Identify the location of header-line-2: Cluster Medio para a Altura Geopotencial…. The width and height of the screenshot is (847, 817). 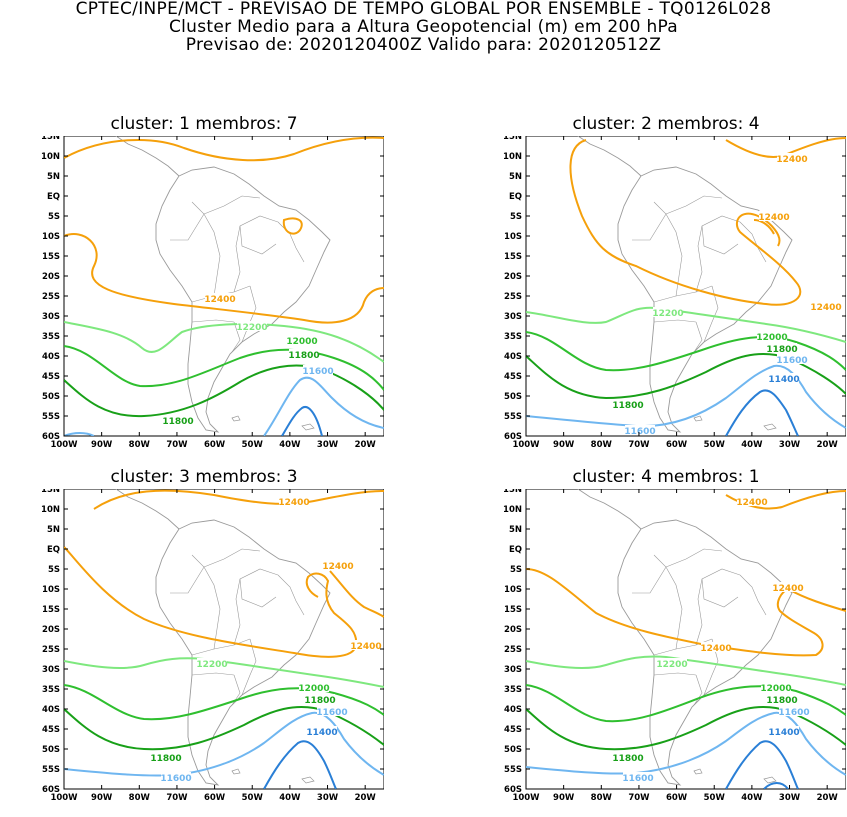
(423, 27).